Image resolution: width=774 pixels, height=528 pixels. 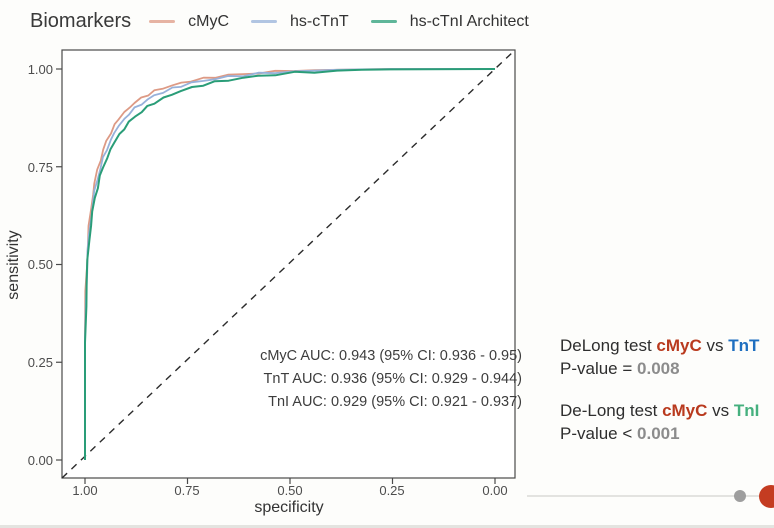 What do you see at coordinates (740, 496) in the screenshot?
I see `scrubber-marker-dot` at bounding box center [740, 496].